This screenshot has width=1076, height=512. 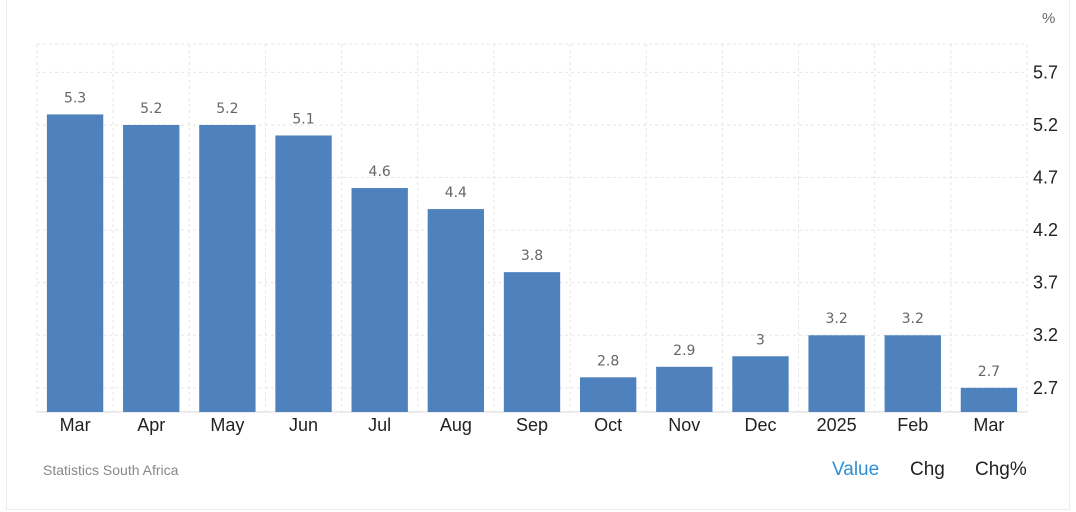 What do you see at coordinates (380, 172) in the screenshot?
I see `data-label: 4.6` at bounding box center [380, 172].